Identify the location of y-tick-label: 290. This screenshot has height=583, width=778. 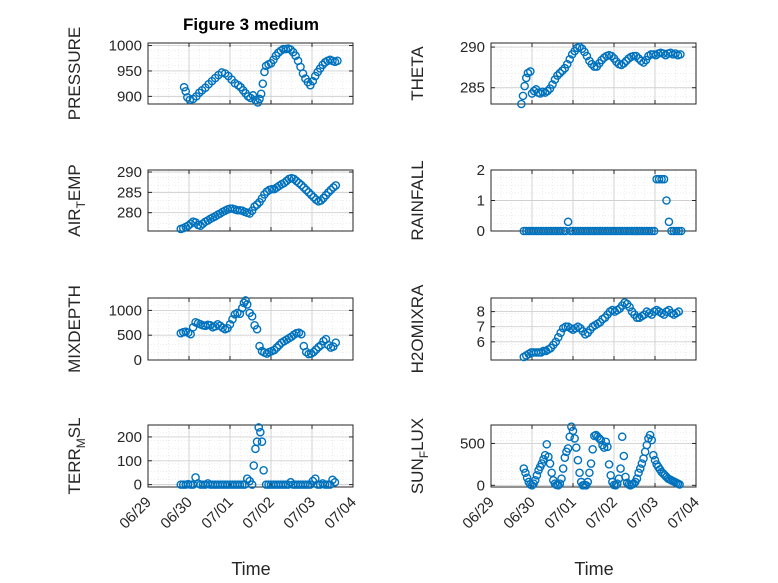
(472, 47).